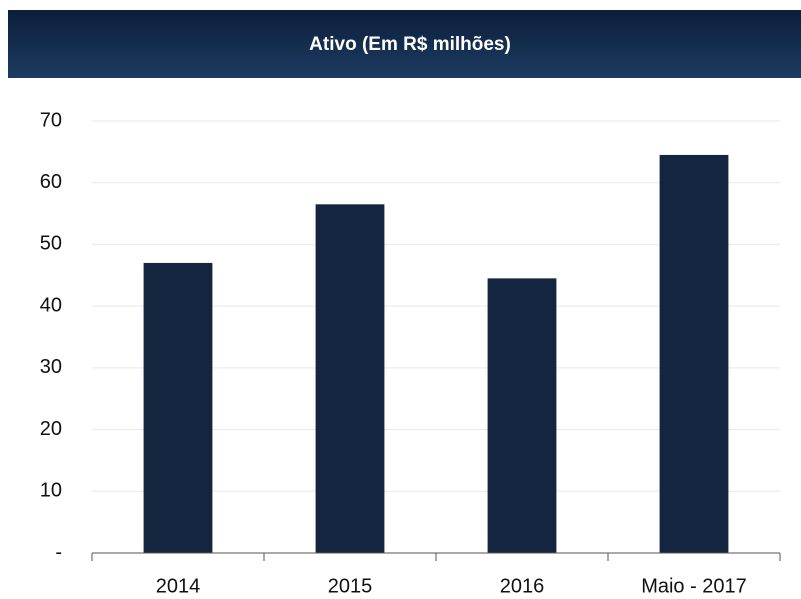 Image resolution: width=801 pixels, height=599 pixels. What do you see at coordinates (51, 244) in the screenshot?
I see `y-tick-label: 50` at bounding box center [51, 244].